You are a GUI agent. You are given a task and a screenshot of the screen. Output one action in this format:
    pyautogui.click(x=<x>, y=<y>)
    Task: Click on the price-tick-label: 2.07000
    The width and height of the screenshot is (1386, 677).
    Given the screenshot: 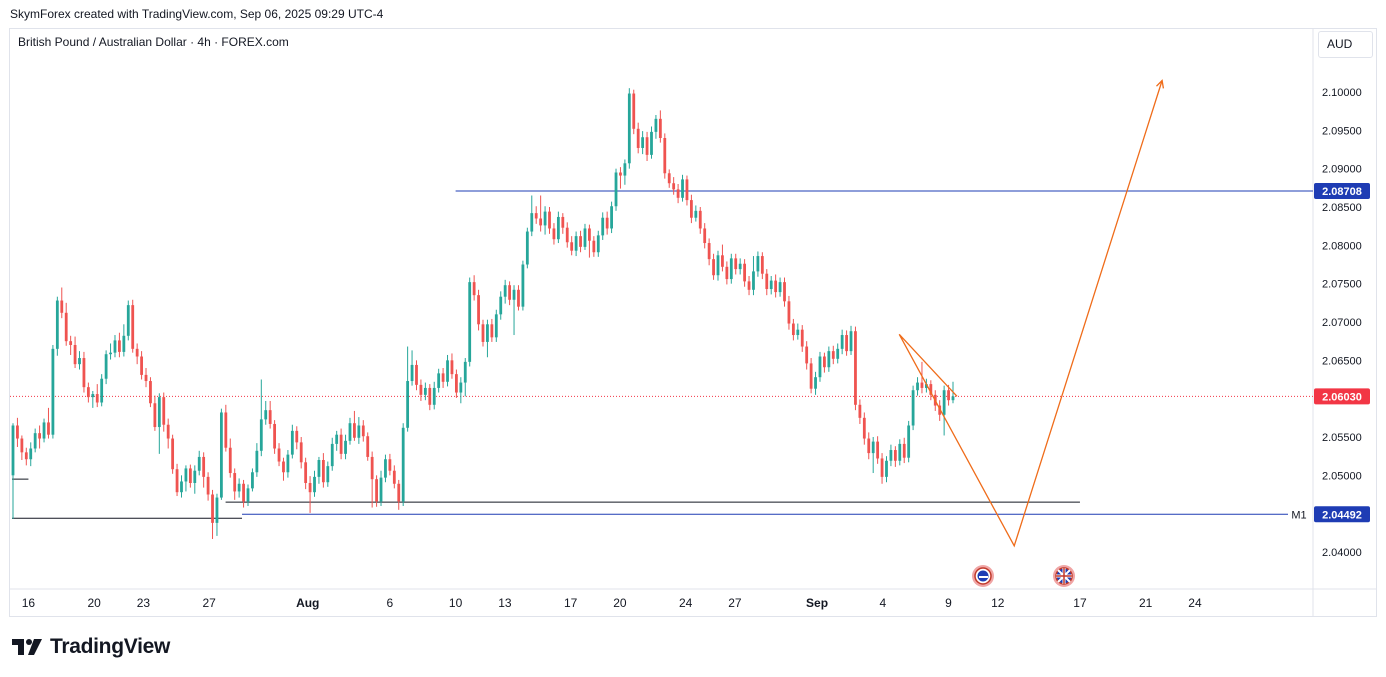 What is the action you would take?
    pyautogui.click(x=1342, y=323)
    